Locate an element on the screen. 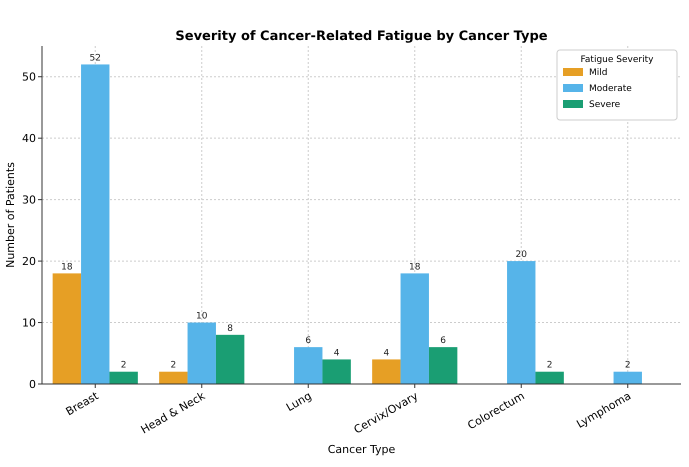 This screenshot has height=467, width=689. data-label: 52 is located at coordinates (95, 58).